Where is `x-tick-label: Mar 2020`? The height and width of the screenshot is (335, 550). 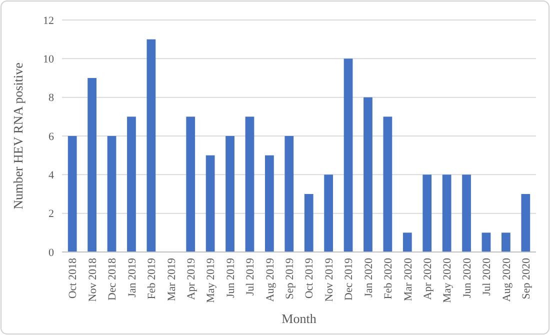 x-tick-label: Mar 2020 is located at coordinates (408, 280).